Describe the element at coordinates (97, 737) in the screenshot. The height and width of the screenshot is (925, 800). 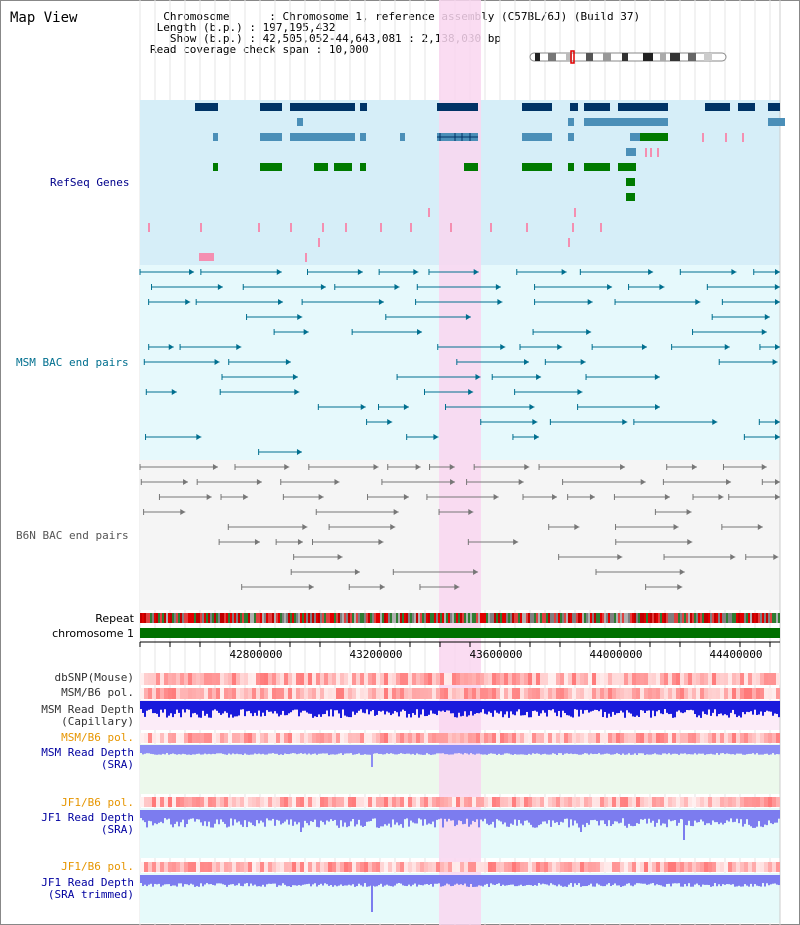
I see `msm-b6-pol-label-2: MSM/B6 pol.` at that location.